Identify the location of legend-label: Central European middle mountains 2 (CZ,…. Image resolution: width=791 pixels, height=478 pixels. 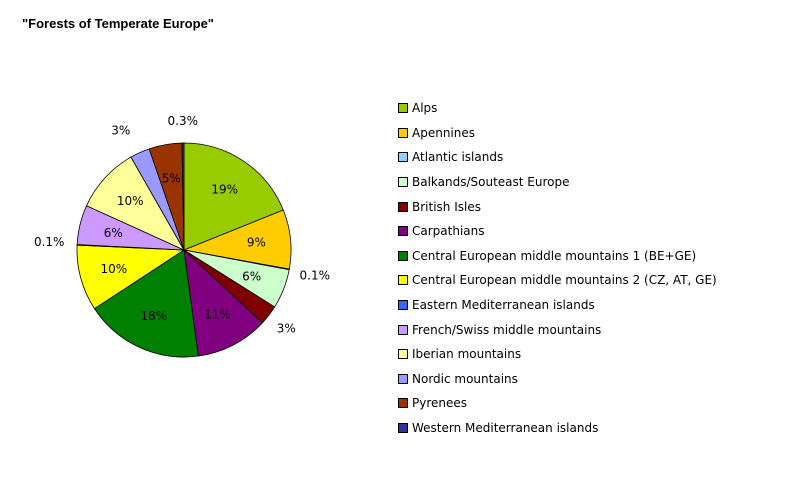
(564, 280).